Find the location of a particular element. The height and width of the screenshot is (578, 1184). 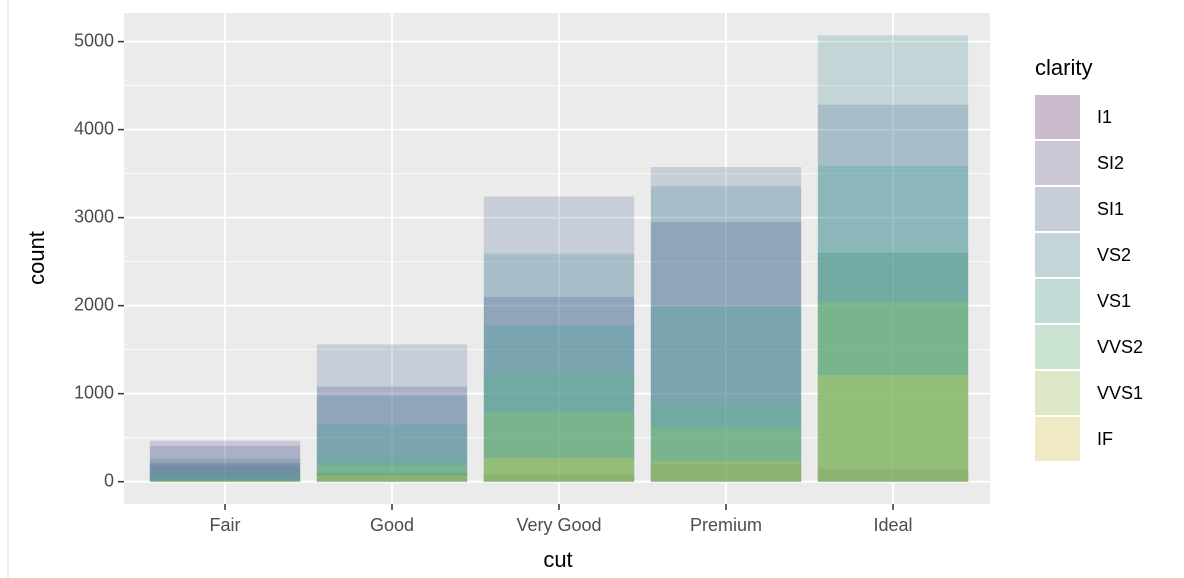

legend-label: IF is located at coordinates (1105, 439).